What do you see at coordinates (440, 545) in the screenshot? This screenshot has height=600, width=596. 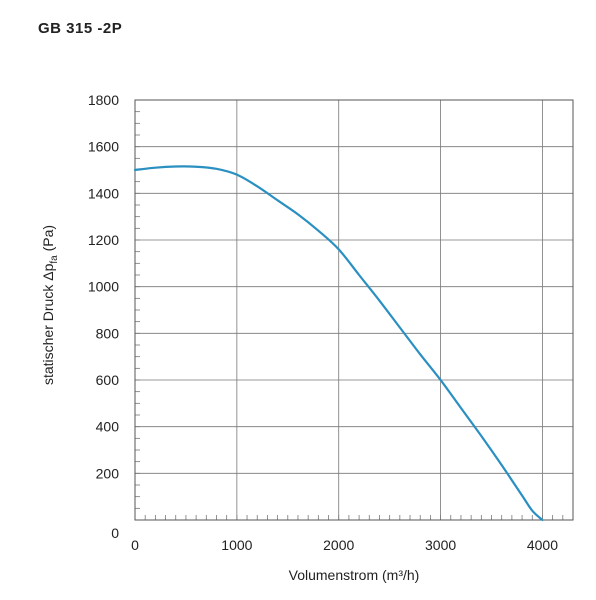 I see `x-tick-label: 3000` at bounding box center [440, 545].